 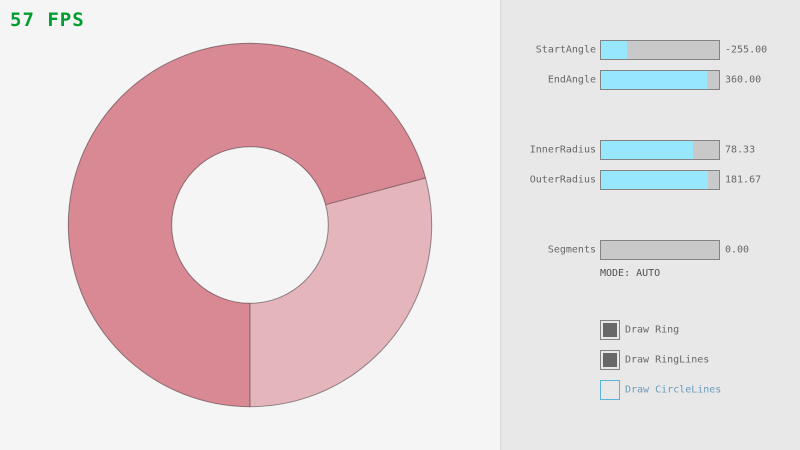 I want to click on start-angle-slider-fill, so click(x=614, y=50).